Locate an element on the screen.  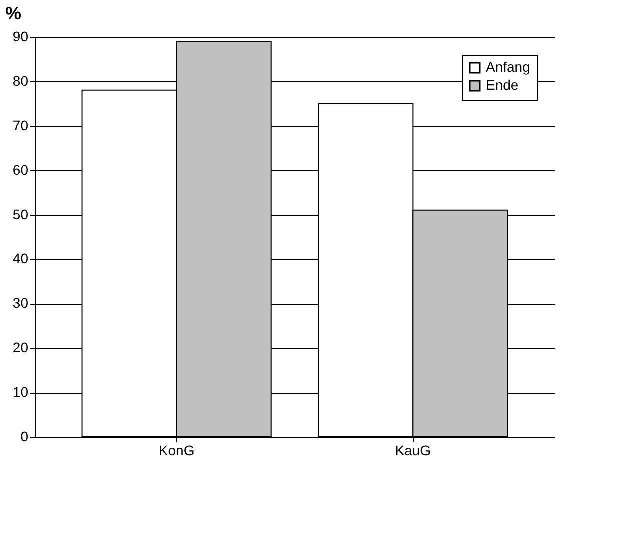
y-tick-label: 30 is located at coordinates (20, 303).